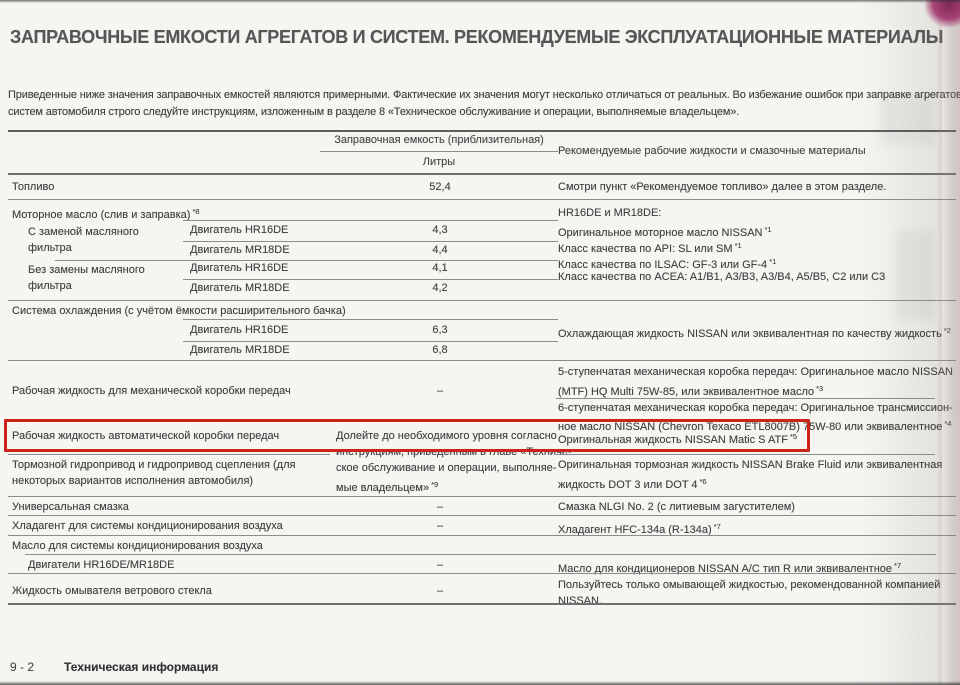  What do you see at coordinates (947, 330) in the screenshot?
I see `footnote-mark: *2` at bounding box center [947, 330].